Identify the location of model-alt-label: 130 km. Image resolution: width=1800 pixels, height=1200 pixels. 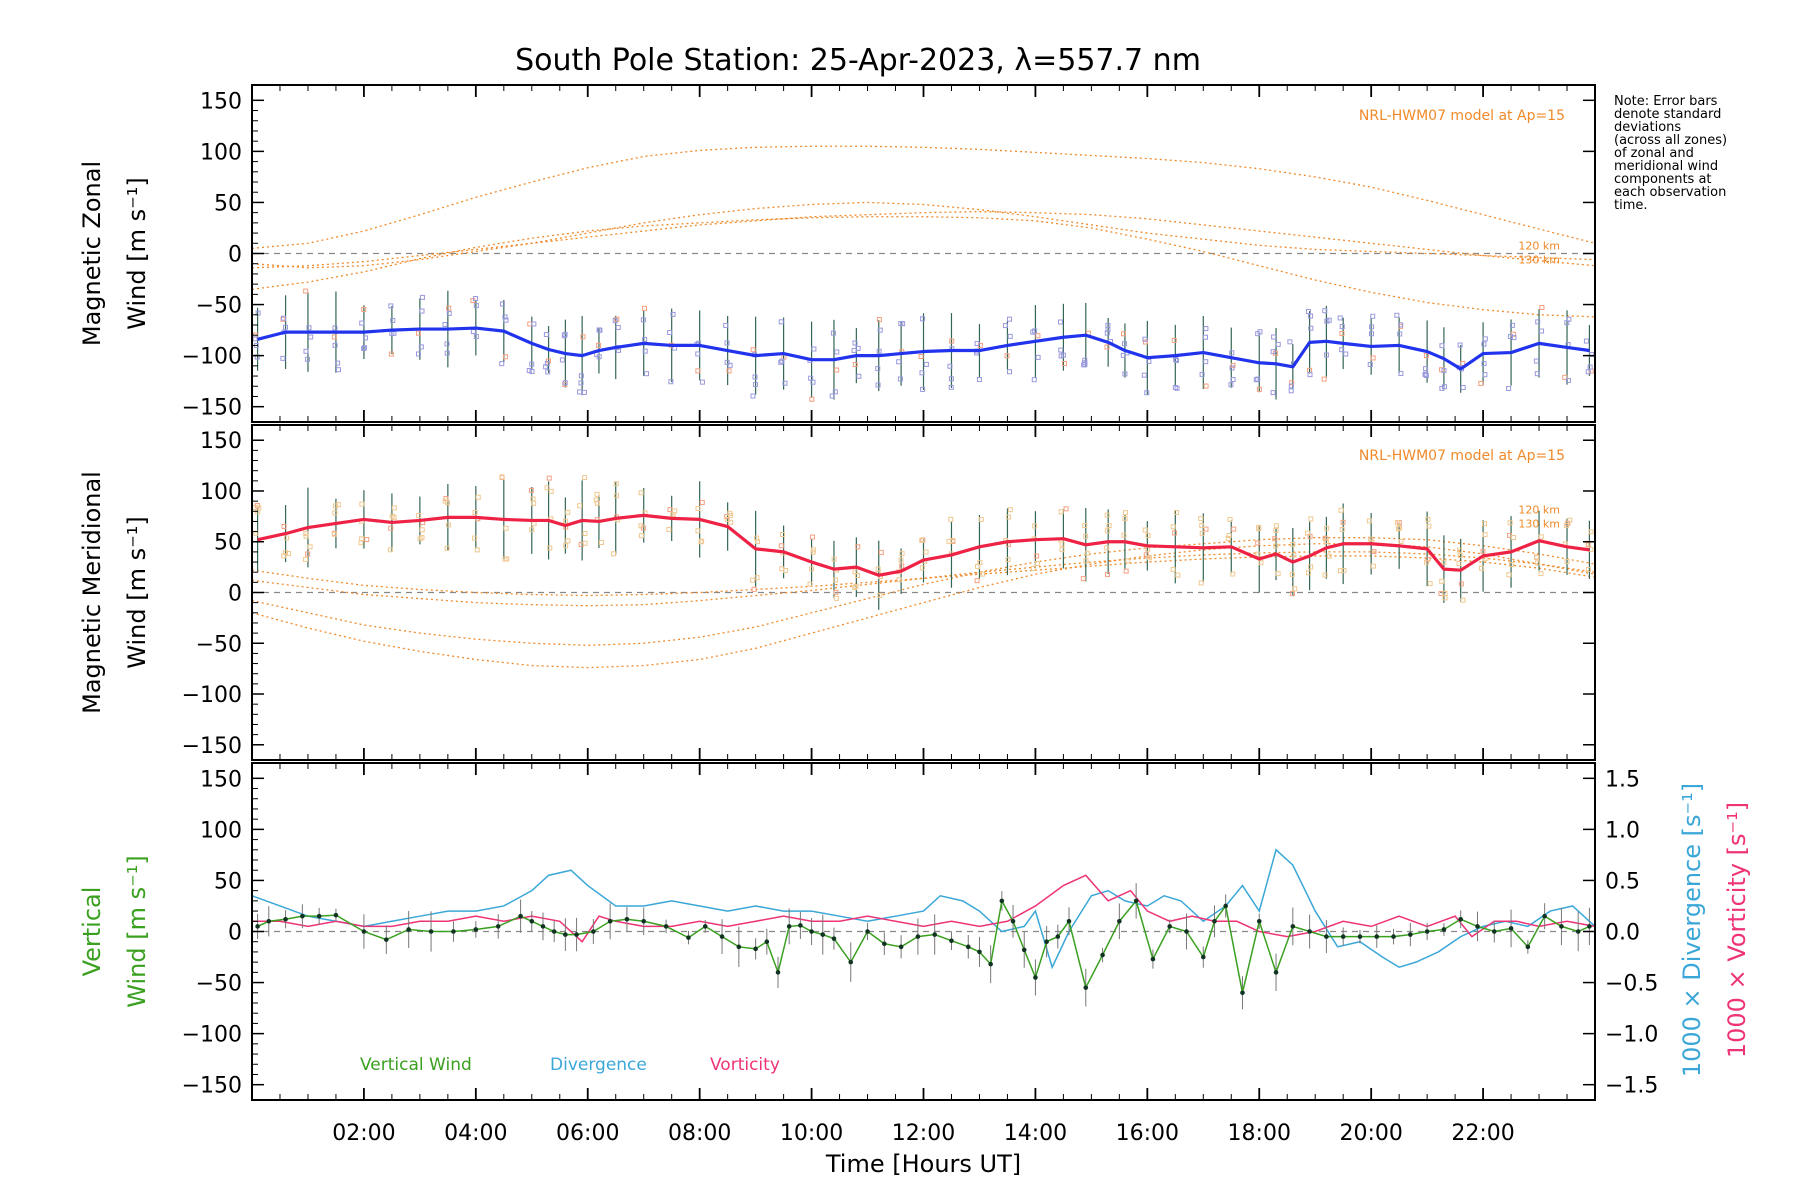
(1539, 524).